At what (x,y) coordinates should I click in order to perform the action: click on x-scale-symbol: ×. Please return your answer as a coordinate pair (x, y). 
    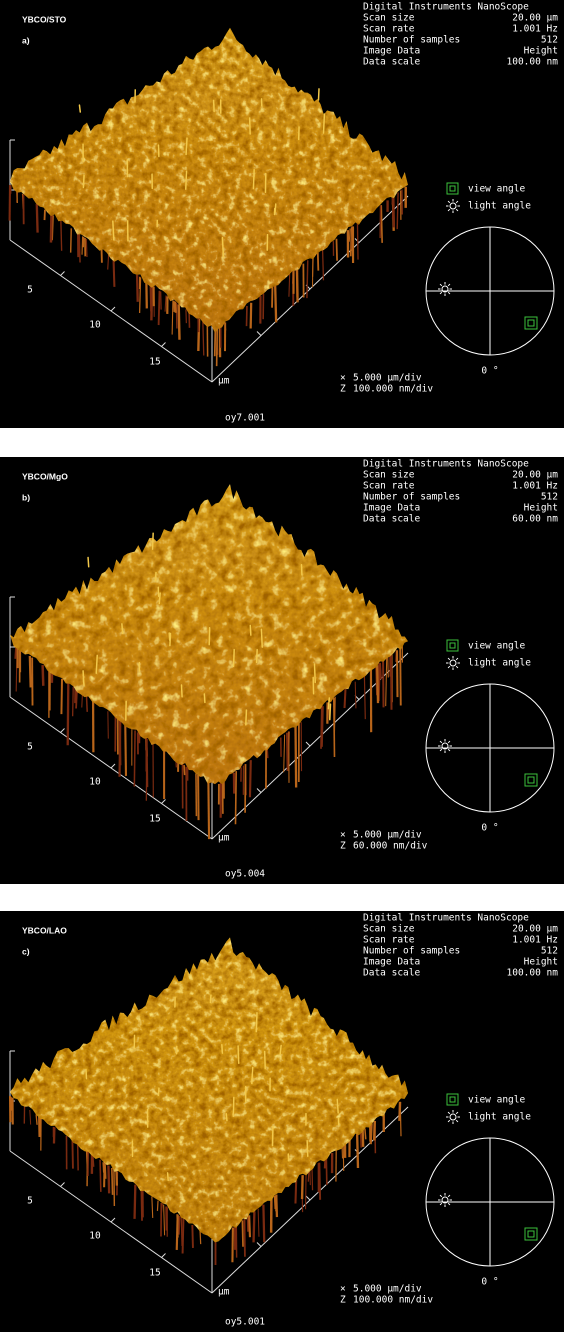
    Looking at the image, I should click on (343, 1289).